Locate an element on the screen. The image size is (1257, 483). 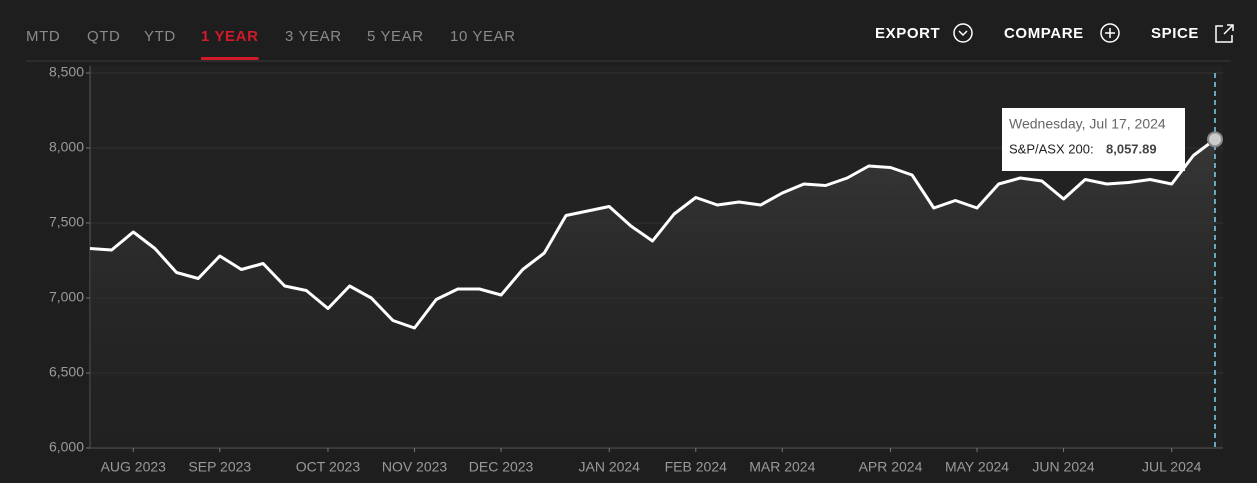
x-tick-label: DEC 2023 is located at coordinates (501, 467).